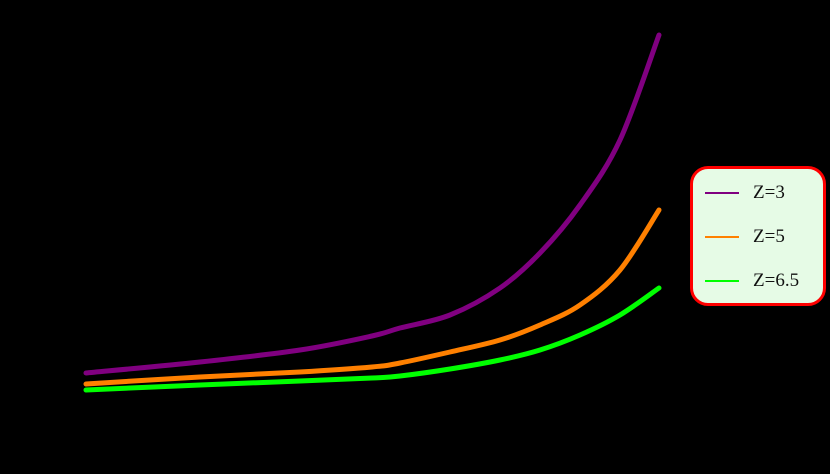 This screenshot has height=474, width=830. I want to click on legend-swatch-z5, so click(722, 237).